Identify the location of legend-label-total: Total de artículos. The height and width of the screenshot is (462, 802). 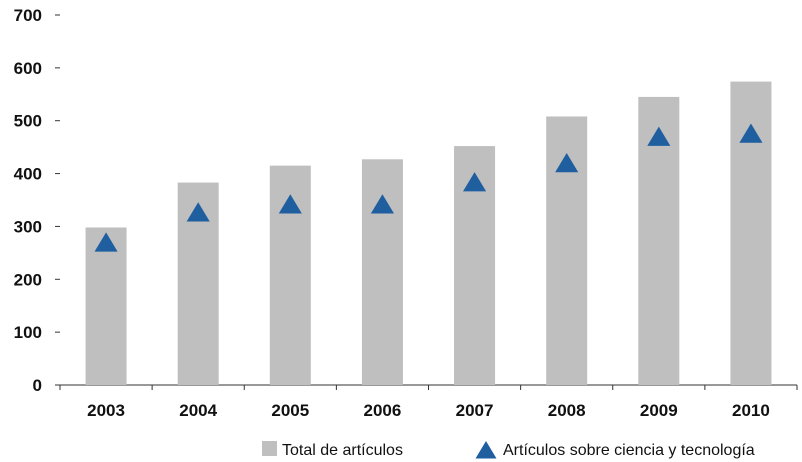
(342, 450).